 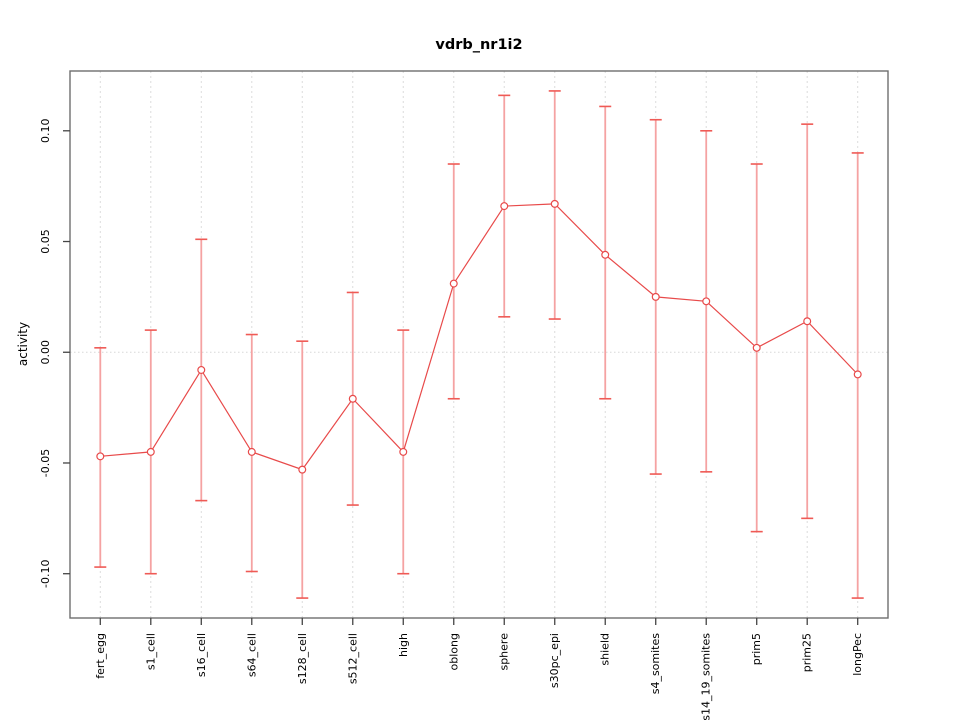 I want to click on y-axis-label: activity, so click(x=23, y=344).